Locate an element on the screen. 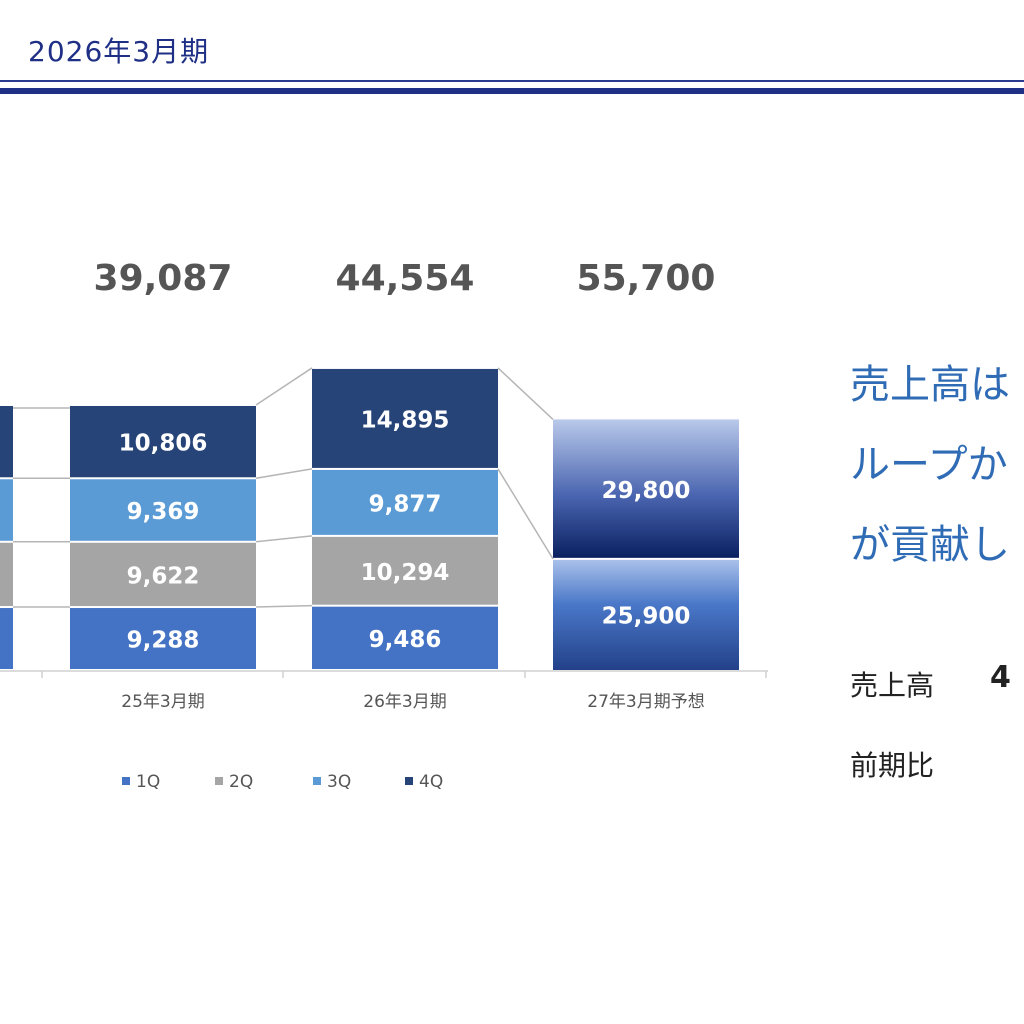  data-label: 9,288 is located at coordinates (163, 641).